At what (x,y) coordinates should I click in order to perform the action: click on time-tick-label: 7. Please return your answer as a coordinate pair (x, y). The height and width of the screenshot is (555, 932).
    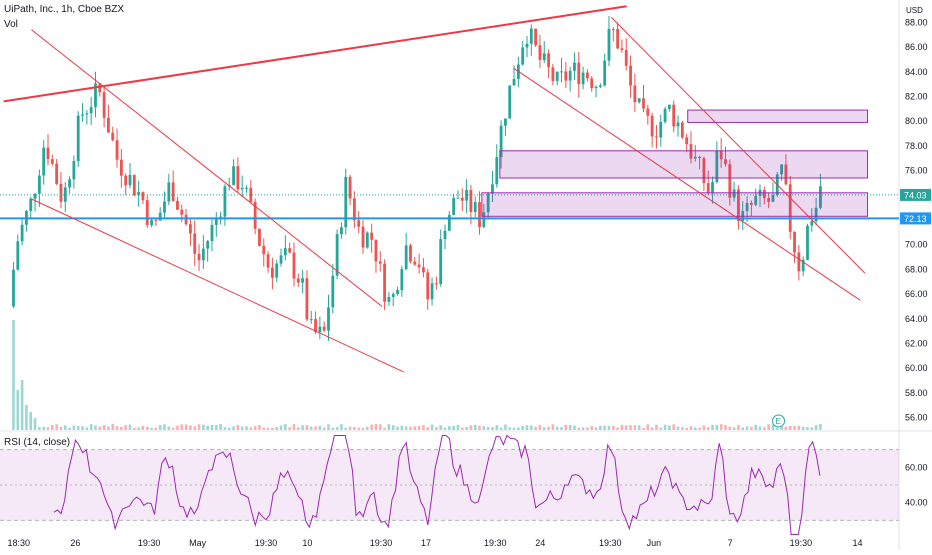
    Looking at the image, I should click on (730, 543).